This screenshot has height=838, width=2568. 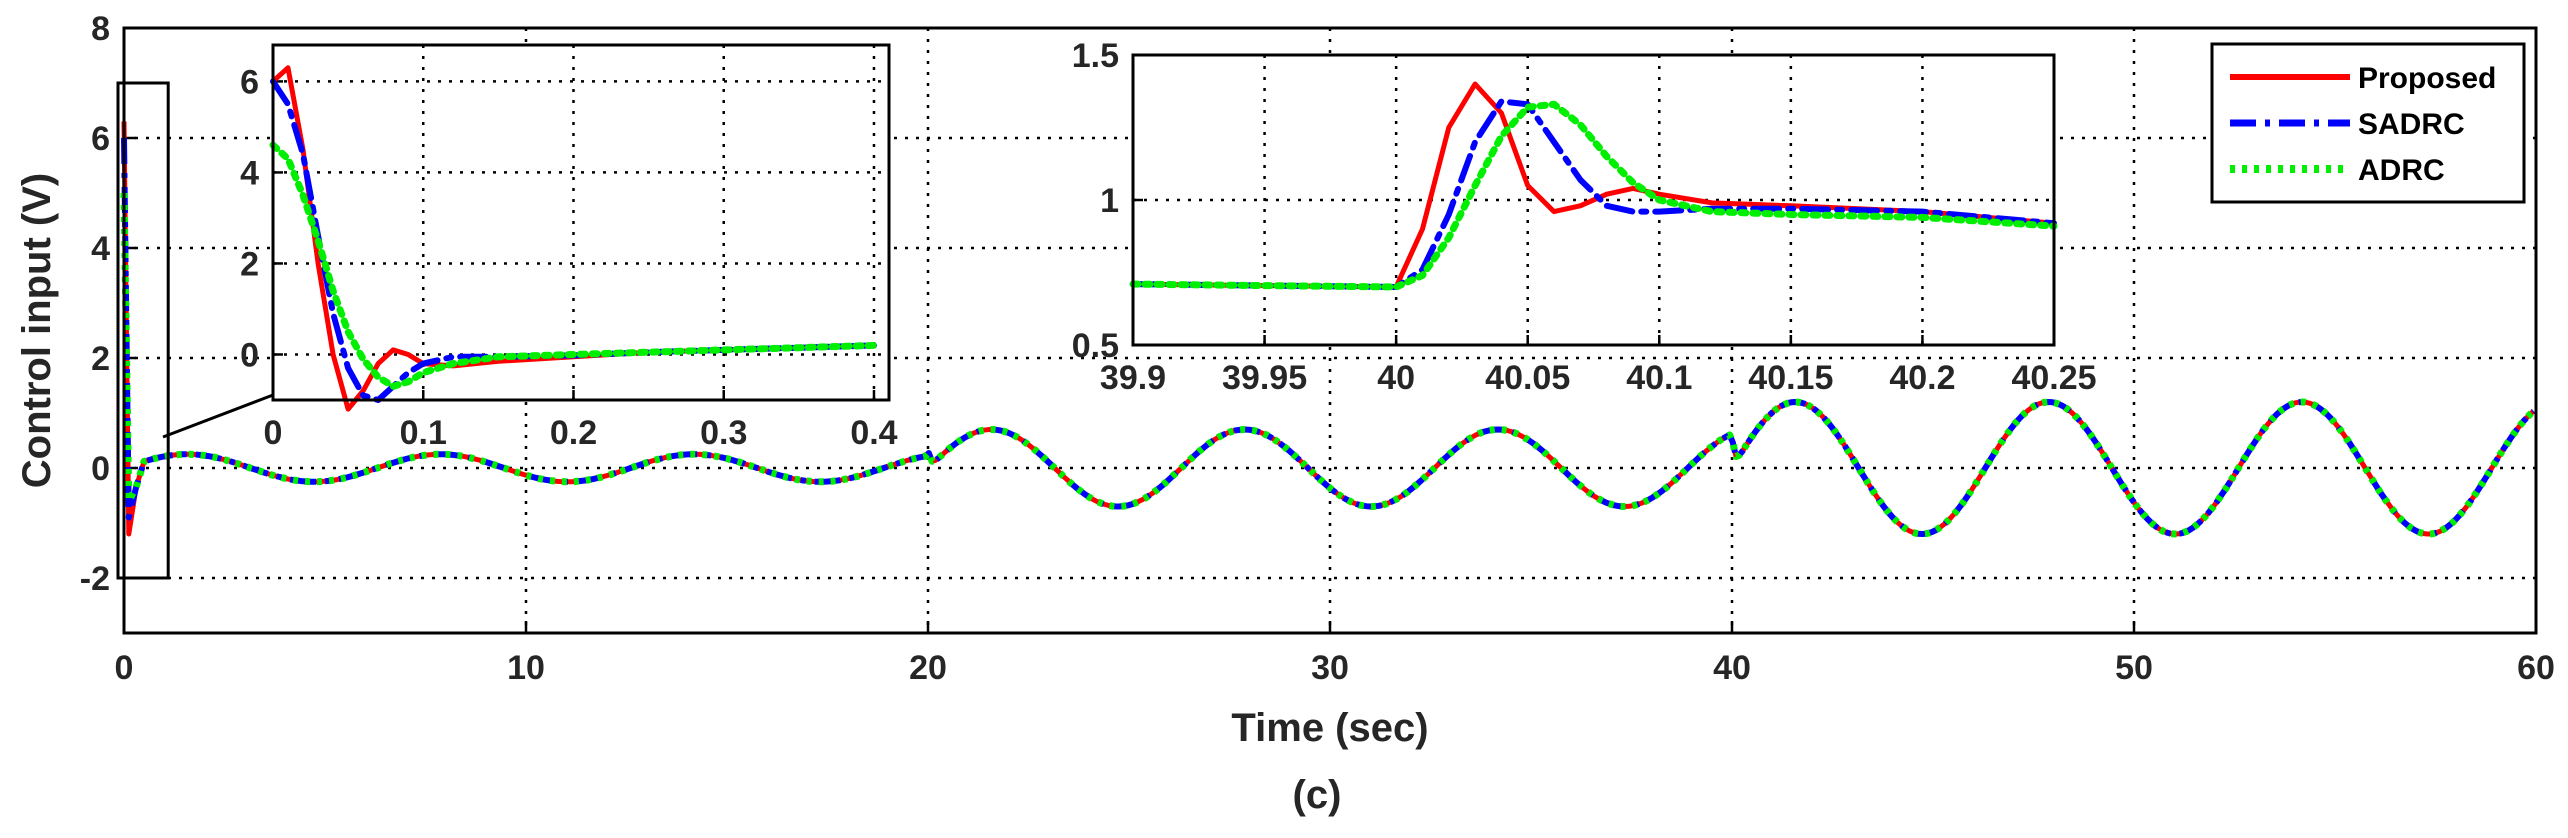 What do you see at coordinates (423, 433) in the screenshot?
I see `inset-left-x-tick-label: 0.1` at bounding box center [423, 433].